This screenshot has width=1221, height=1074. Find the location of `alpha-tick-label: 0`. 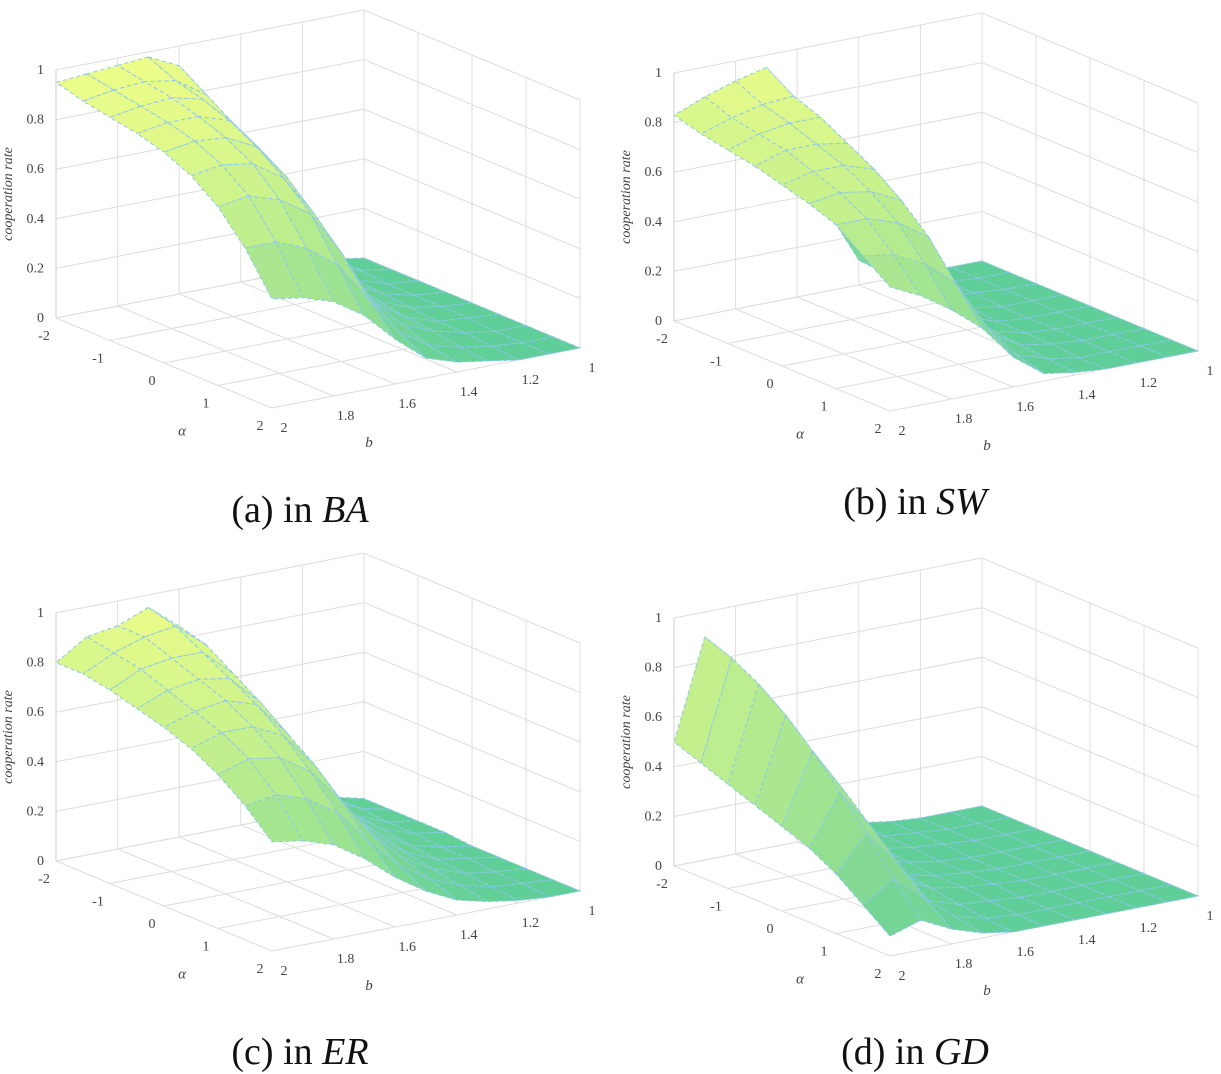

alpha-tick-label: 0 is located at coordinates (152, 924).